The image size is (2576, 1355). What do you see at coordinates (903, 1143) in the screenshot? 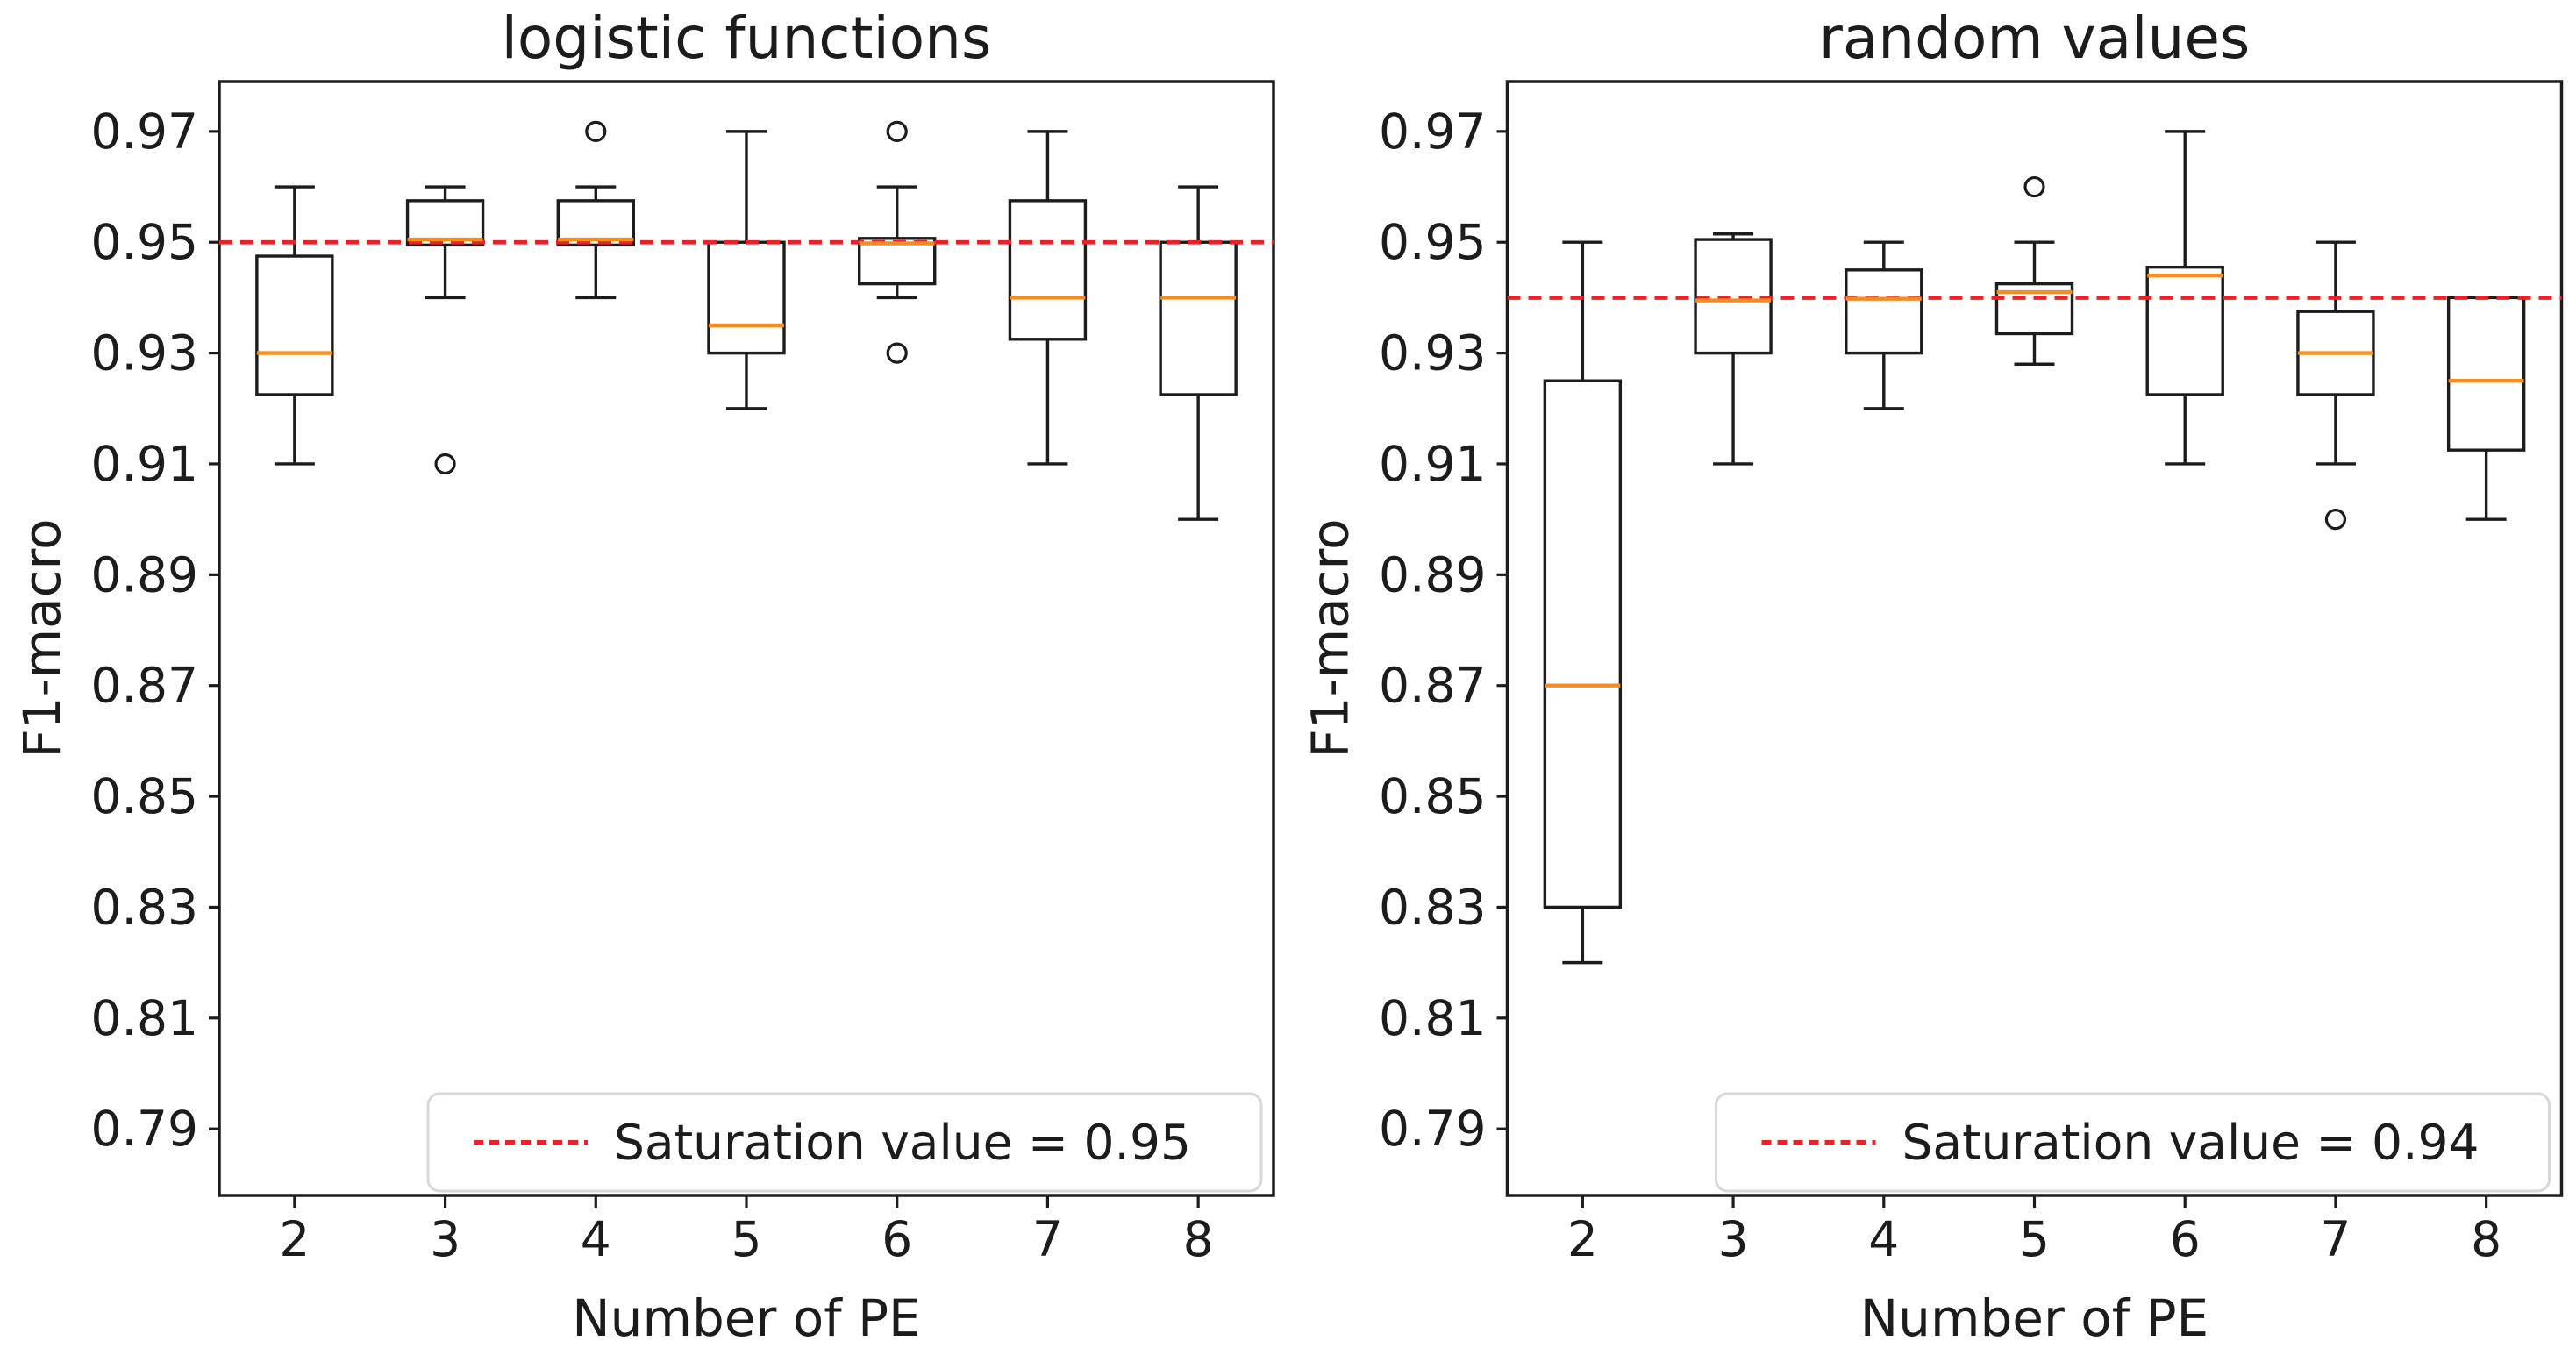
I see `legend-label: Saturation value = 0.95` at bounding box center [903, 1143].